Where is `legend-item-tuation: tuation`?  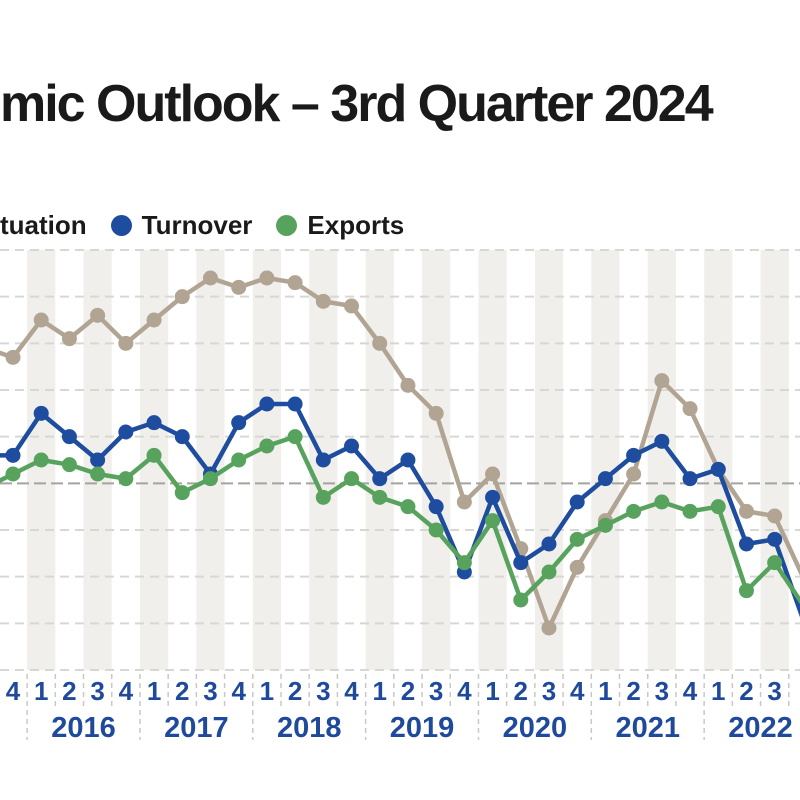
legend-item-tuation: tuation is located at coordinates (43, 225).